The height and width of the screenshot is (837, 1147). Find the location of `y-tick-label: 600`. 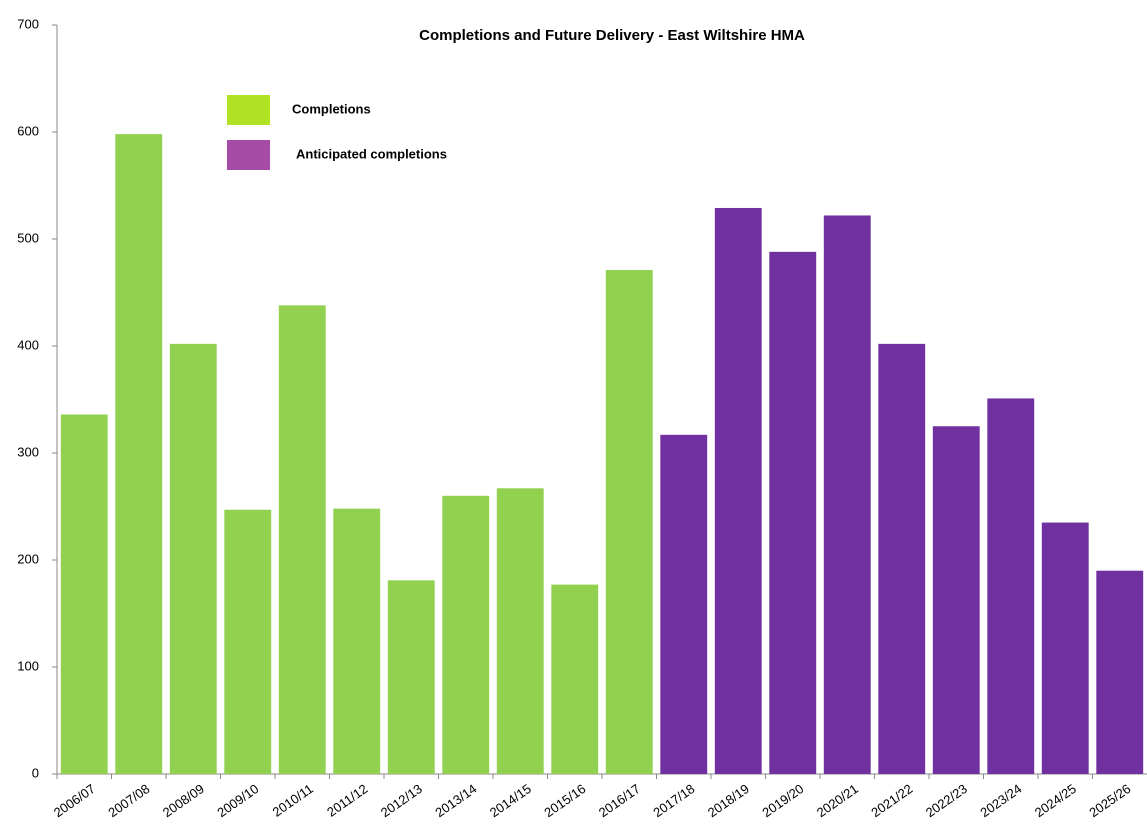

y-tick-label: 600 is located at coordinates (28, 130).